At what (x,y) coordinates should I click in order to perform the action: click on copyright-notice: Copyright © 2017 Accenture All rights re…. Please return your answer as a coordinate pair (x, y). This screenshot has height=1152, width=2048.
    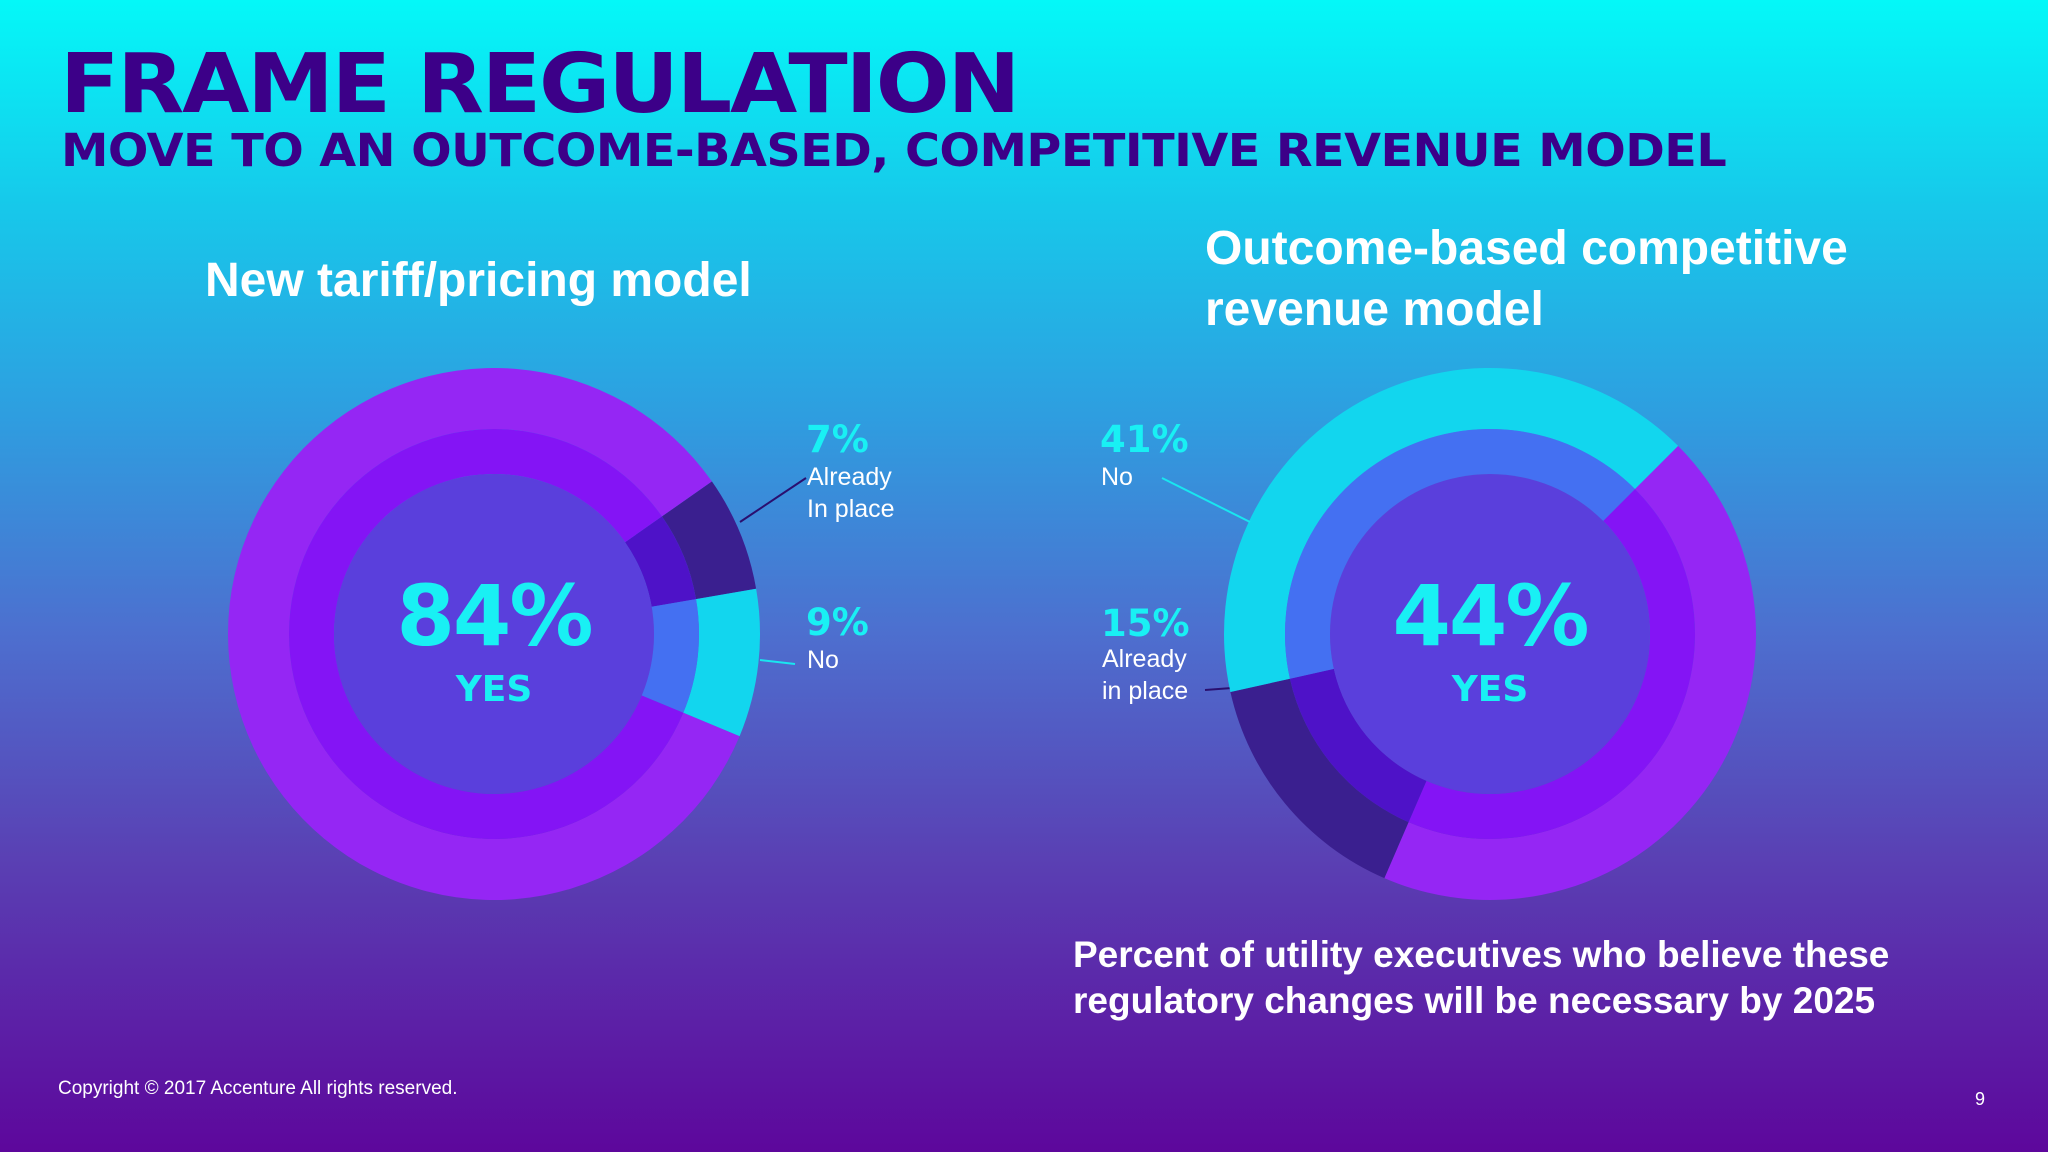
    Looking at the image, I should click on (258, 1088).